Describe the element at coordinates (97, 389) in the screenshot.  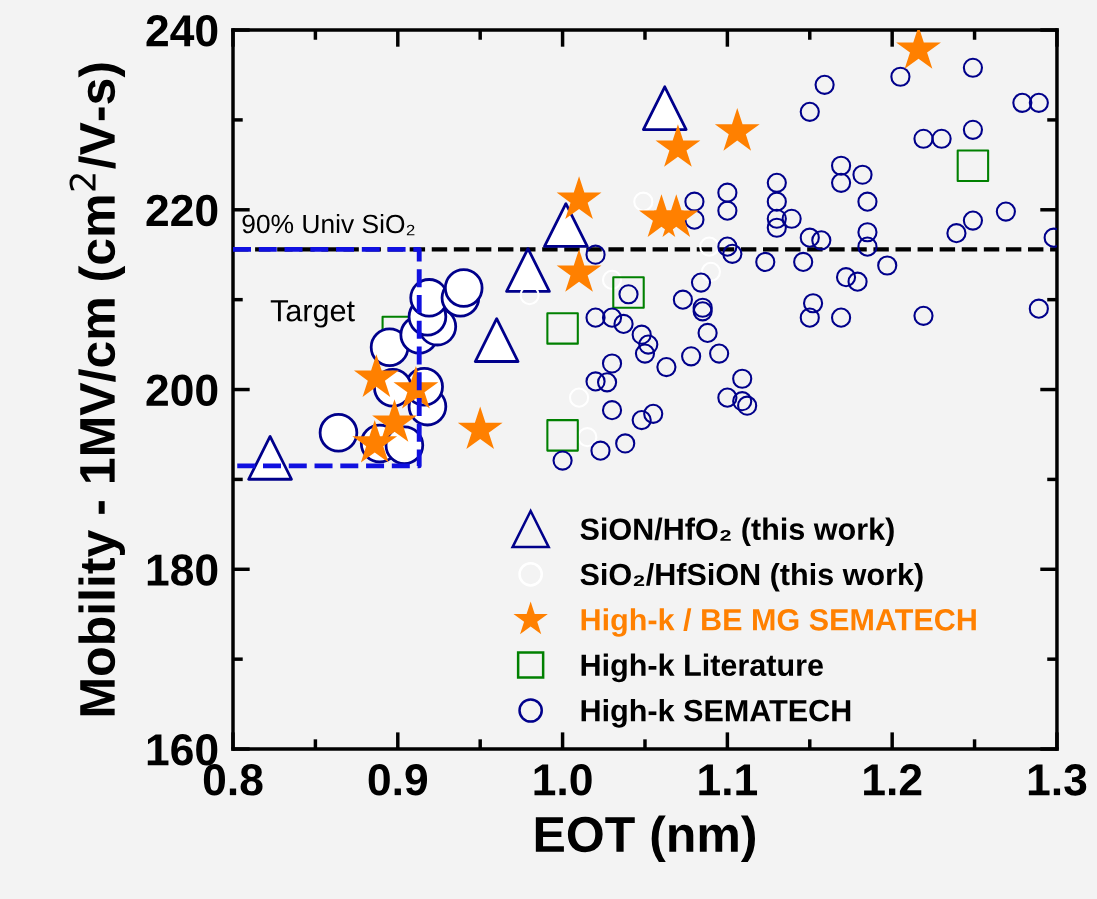
I see `y-axis-title: Mobility - 1MV/cm (cm$^{2}$/V-s)` at that location.